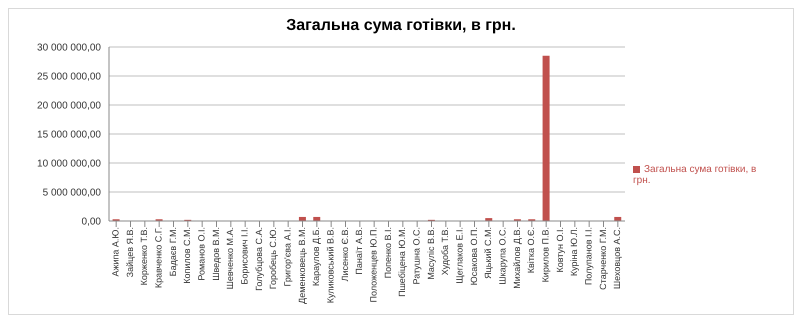  I want to click on x-tick-label: Копилов С.М., so click(187, 255).